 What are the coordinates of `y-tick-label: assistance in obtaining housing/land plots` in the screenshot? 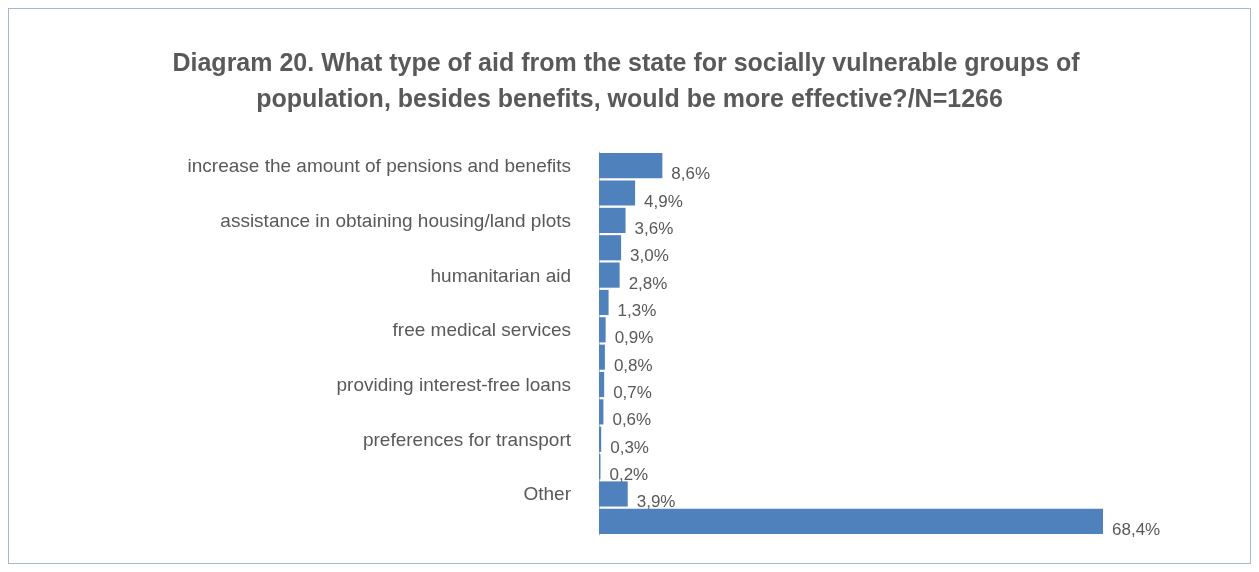 It's located at (395, 220).